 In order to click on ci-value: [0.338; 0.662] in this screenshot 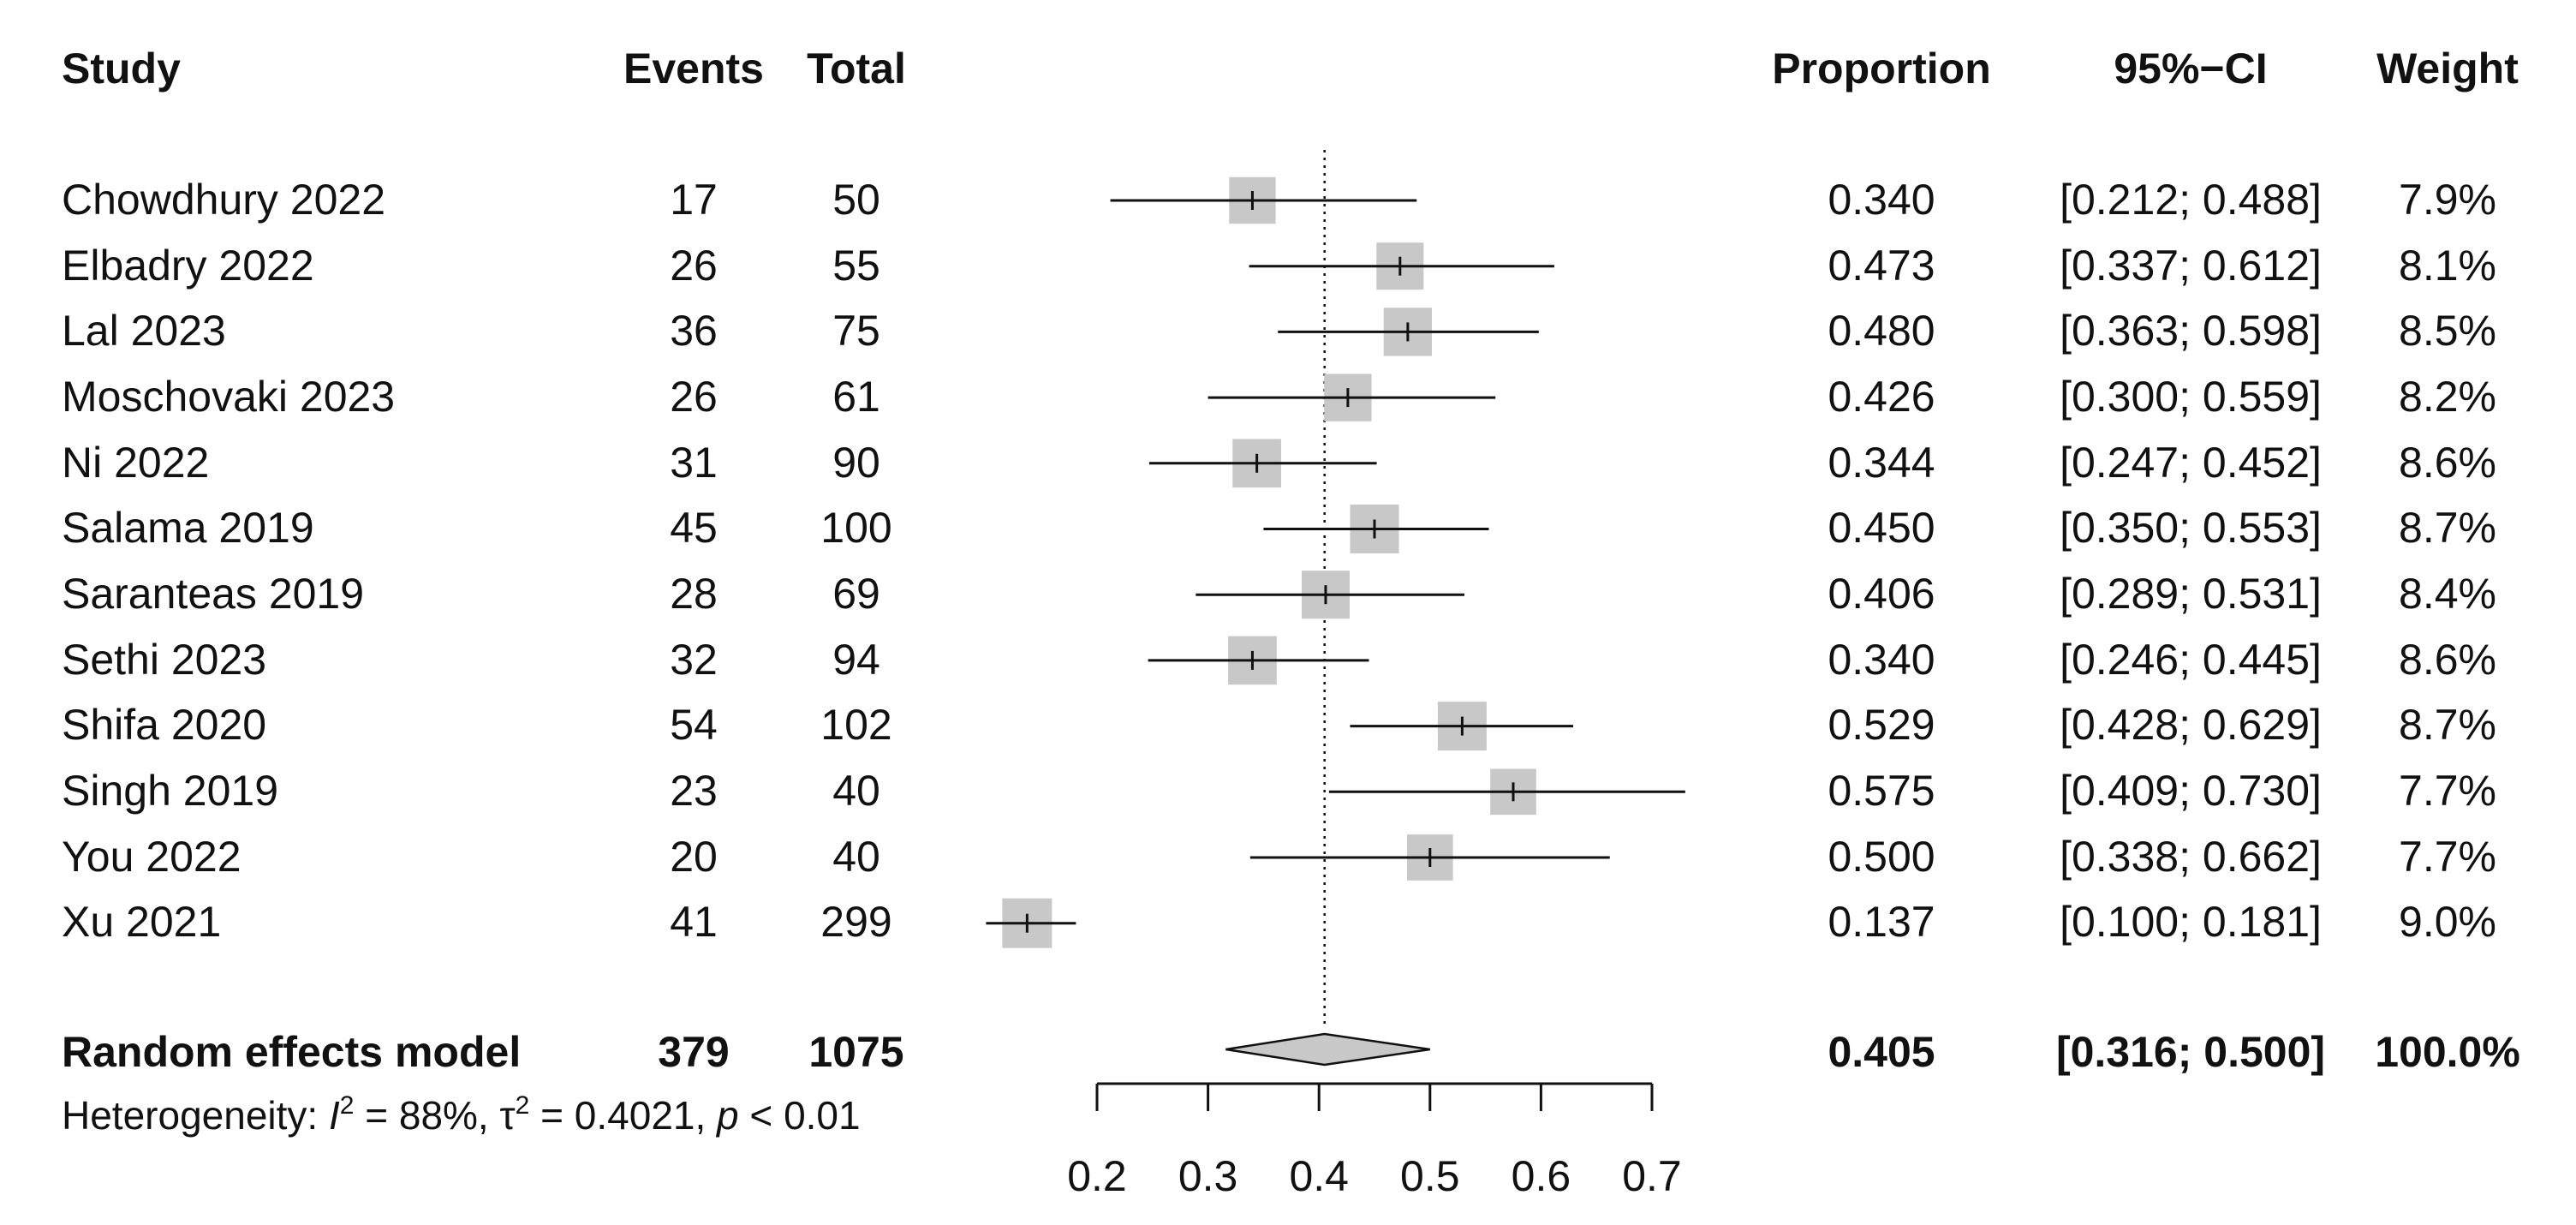, I will do `click(2191, 857)`.